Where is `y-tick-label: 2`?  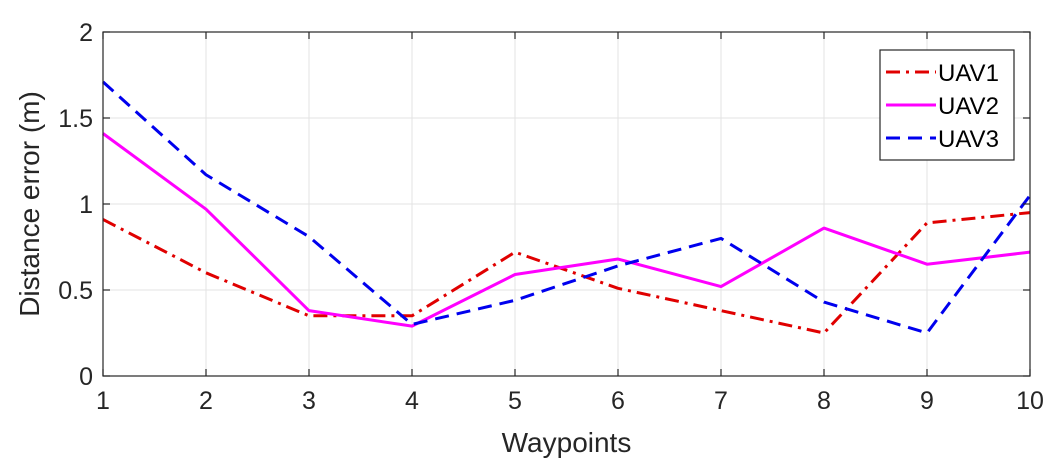
y-tick-label: 2 is located at coordinates (86, 33).